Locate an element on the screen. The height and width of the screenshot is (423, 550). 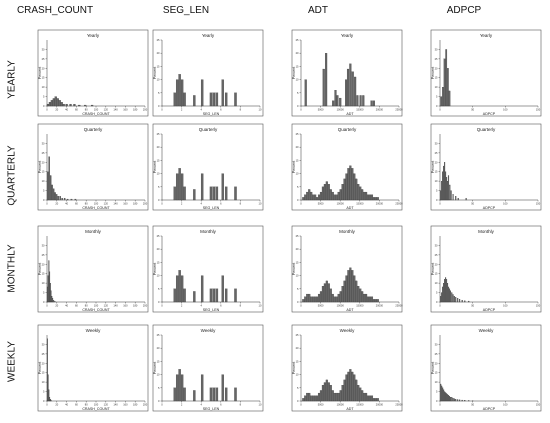
panel-title: Monthly is located at coordinates (486, 231).